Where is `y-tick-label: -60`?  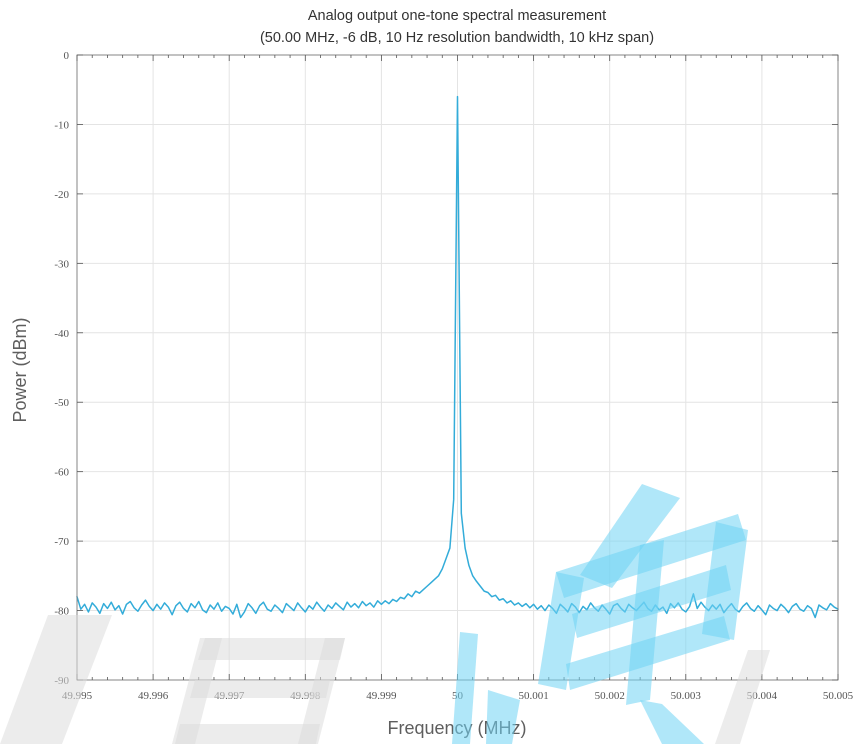
y-tick-label: -60 is located at coordinates (61, 473).